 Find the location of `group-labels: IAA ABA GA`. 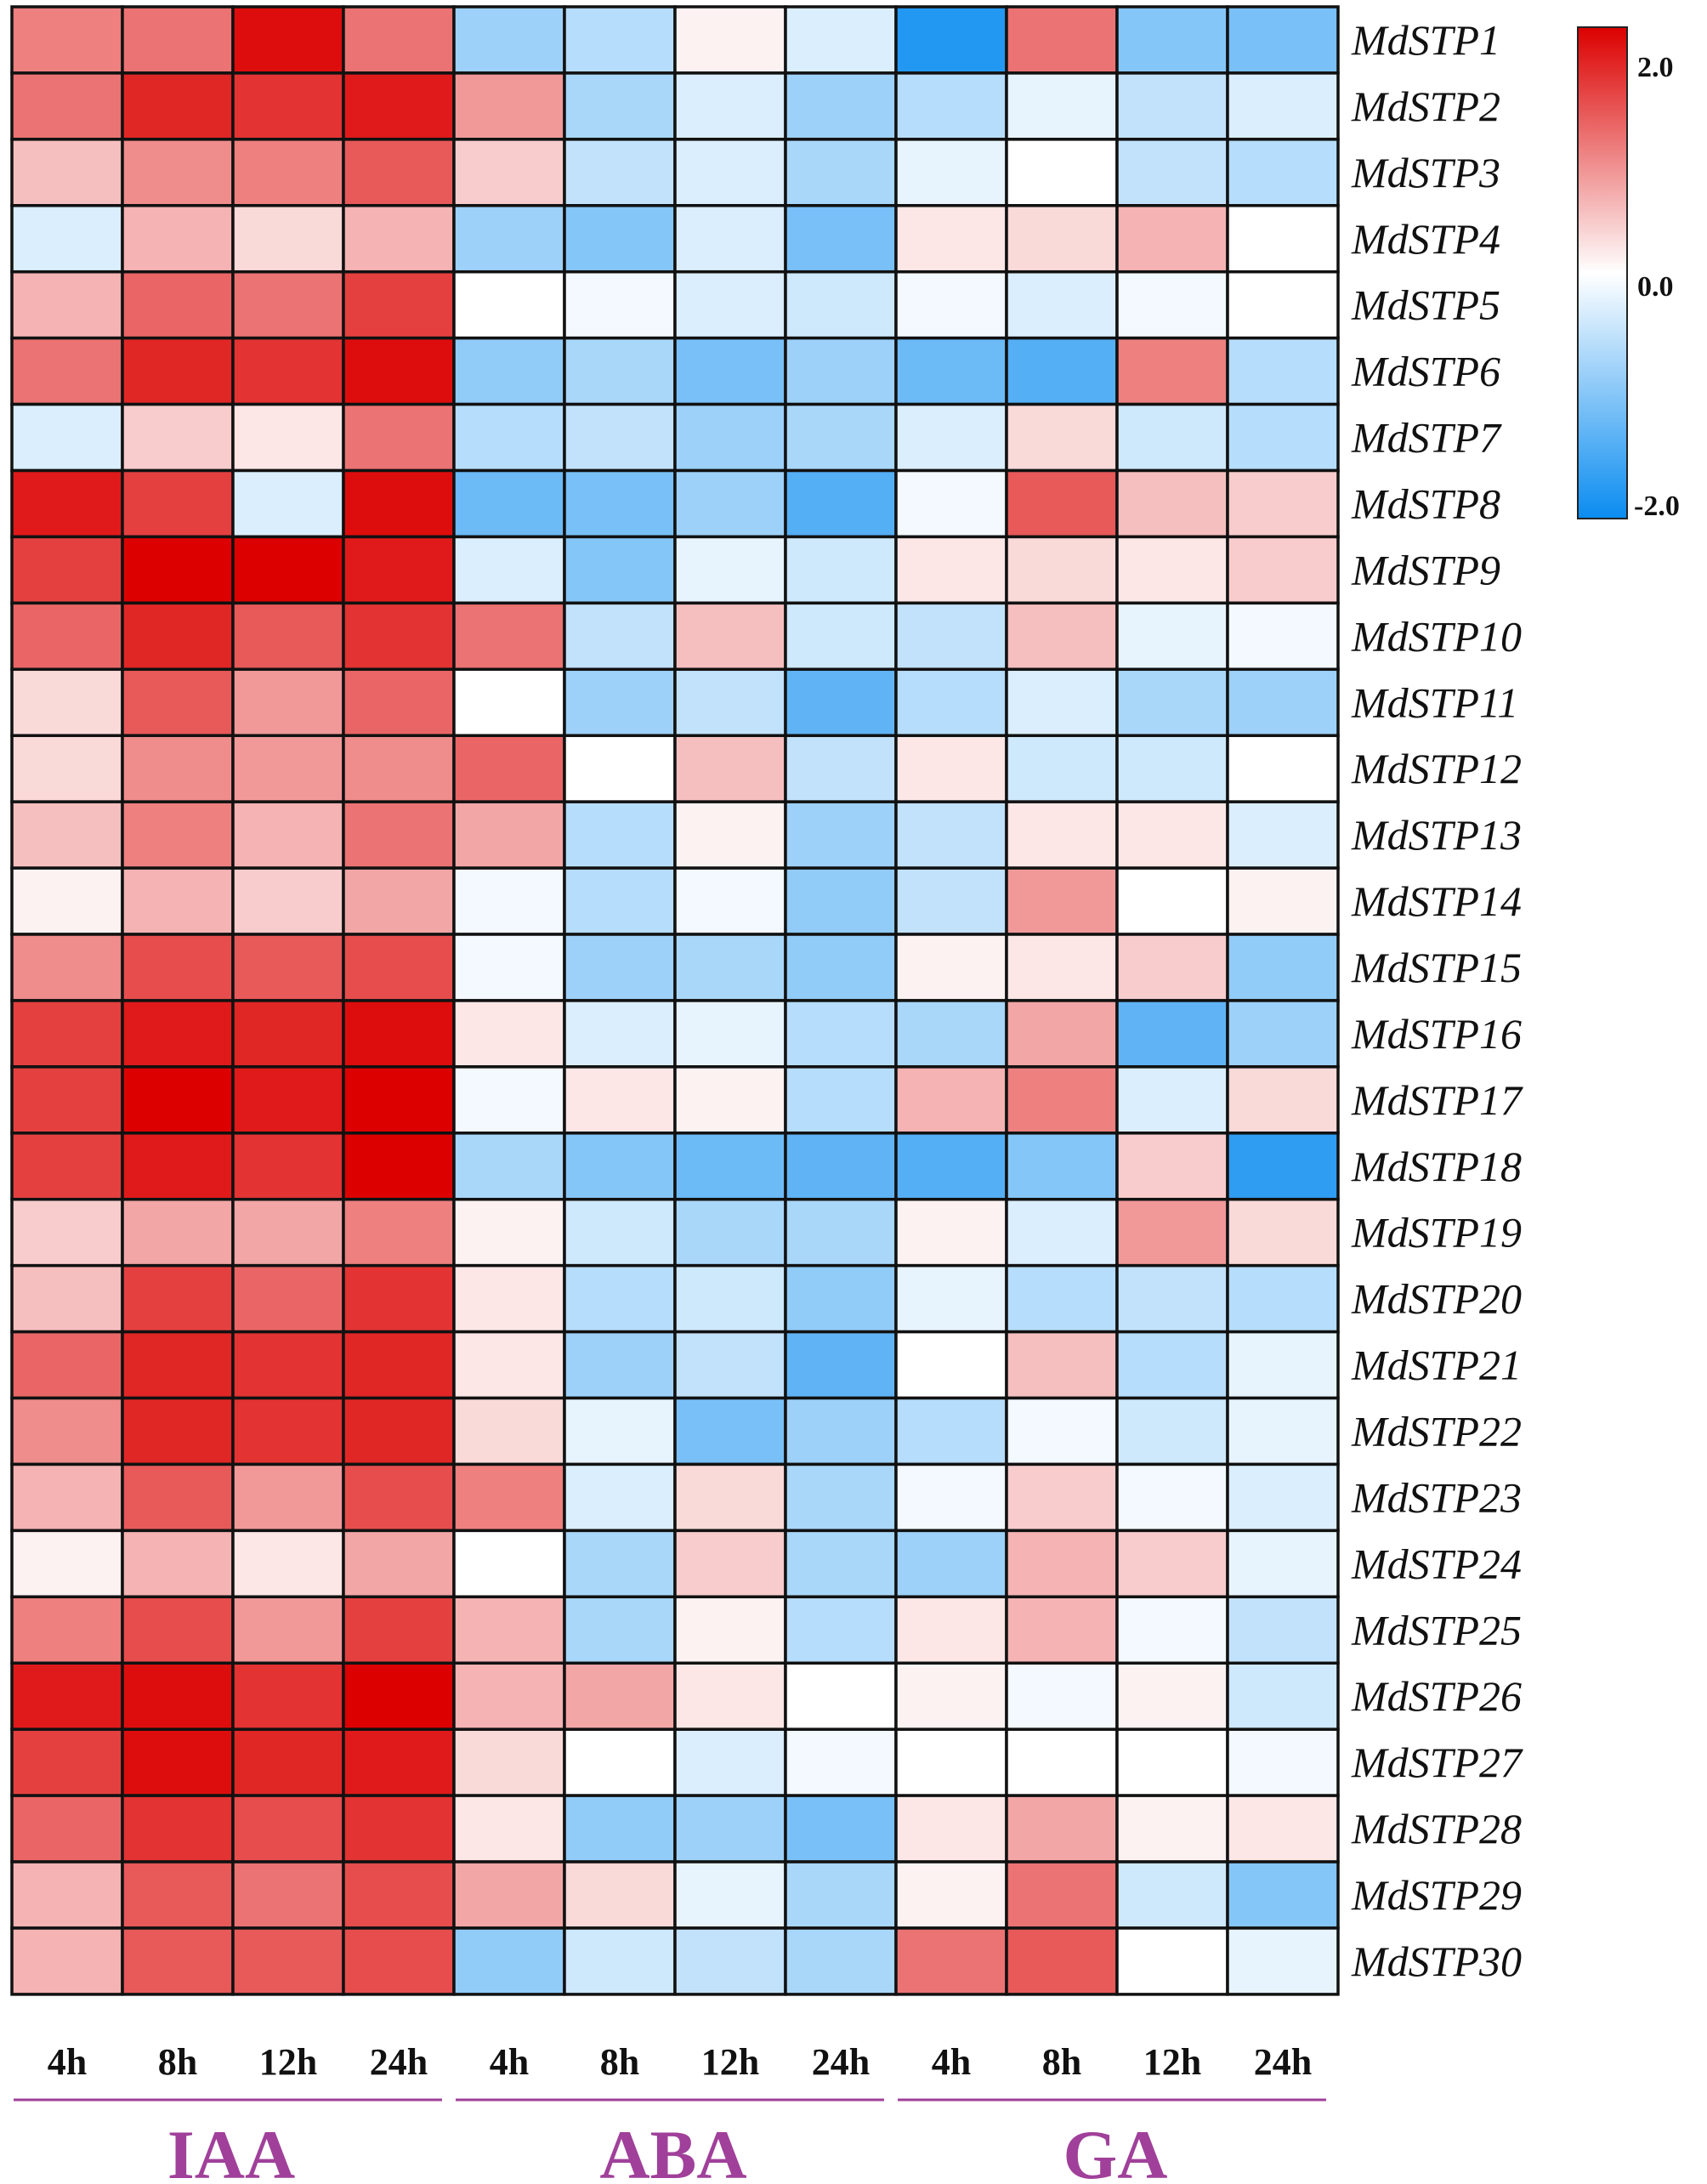

group-labels: IAA ABA GA is located at coordinates (670, 2141).